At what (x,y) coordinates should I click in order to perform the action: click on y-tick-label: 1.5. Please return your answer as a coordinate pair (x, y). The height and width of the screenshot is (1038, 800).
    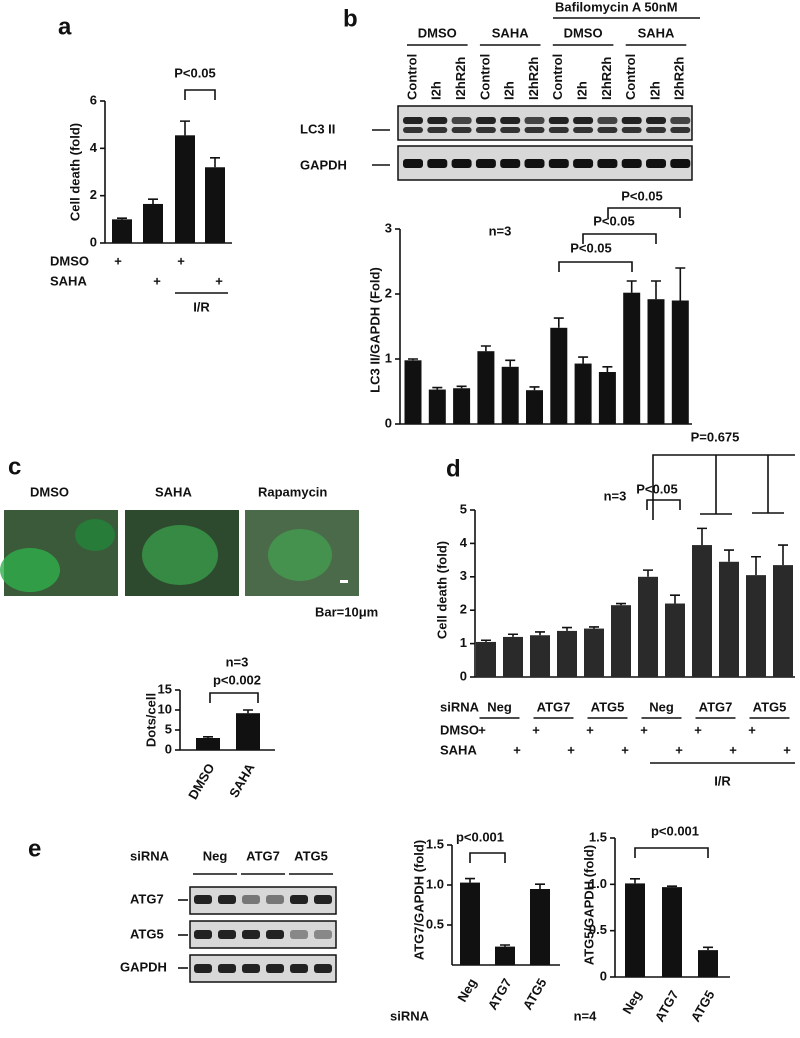
    Looking at the image, I should click on (435, 843).